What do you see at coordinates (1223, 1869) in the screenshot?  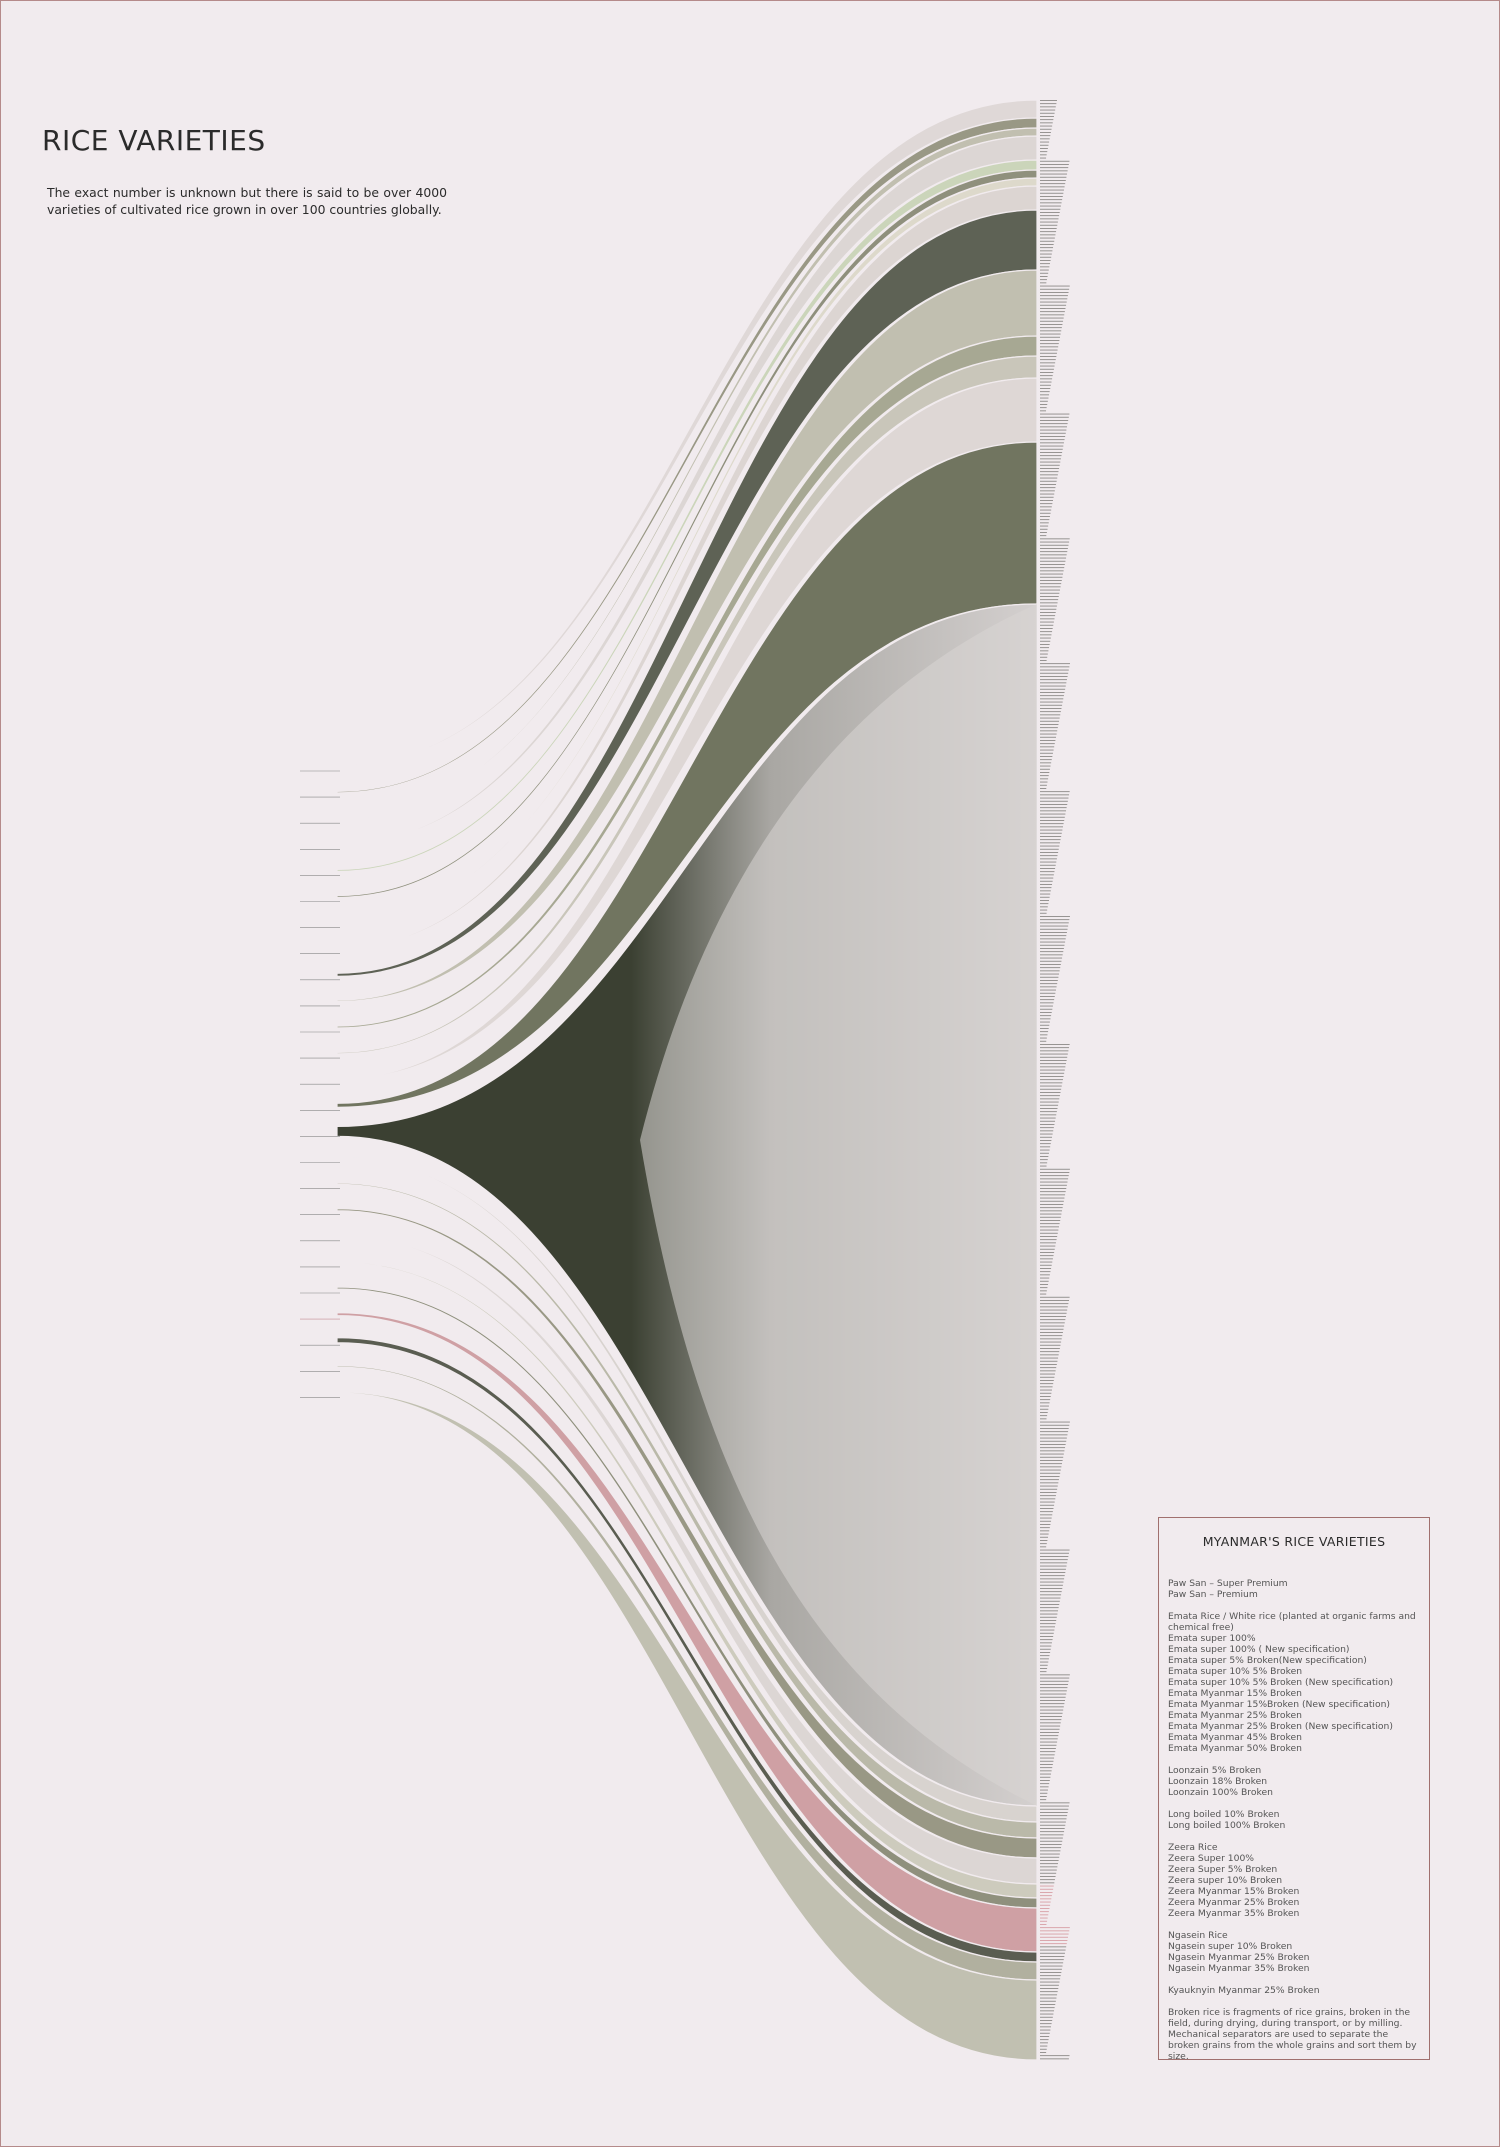 I see `variety-item: Zeera Super 5% Broken` at bounding box center [1223, 1869].